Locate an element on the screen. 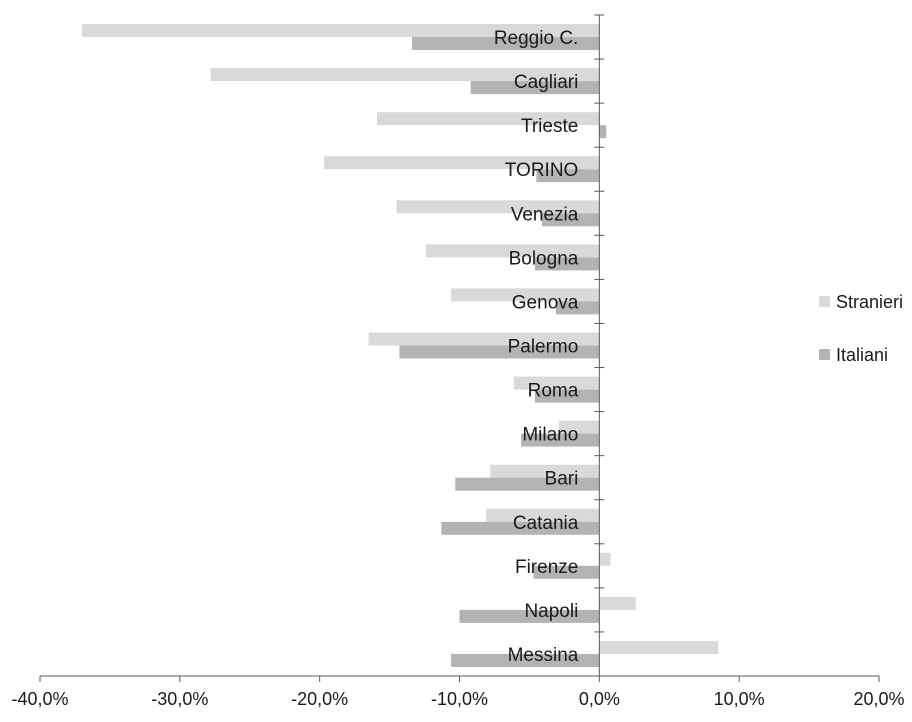  category-label: Trieste is located at coordinates (549, 126).